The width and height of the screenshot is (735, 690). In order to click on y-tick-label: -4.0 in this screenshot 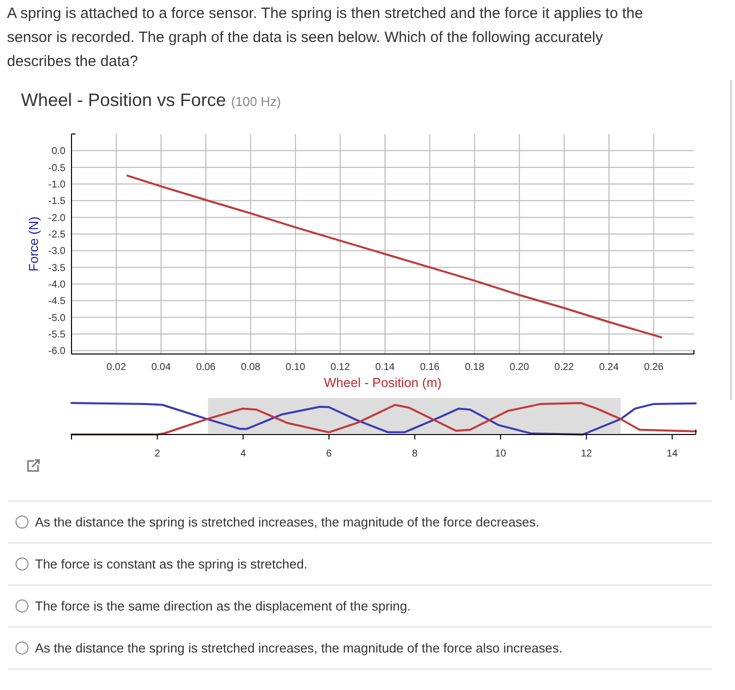, I will do `click(57, 285)`.